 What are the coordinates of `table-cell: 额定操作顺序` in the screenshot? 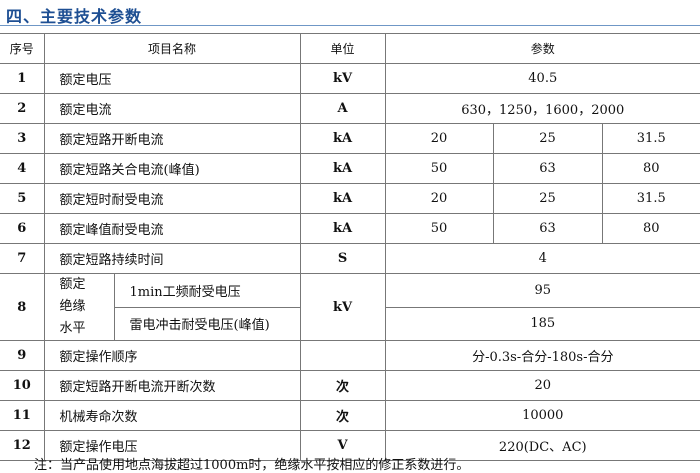 It's located at (172, 355).